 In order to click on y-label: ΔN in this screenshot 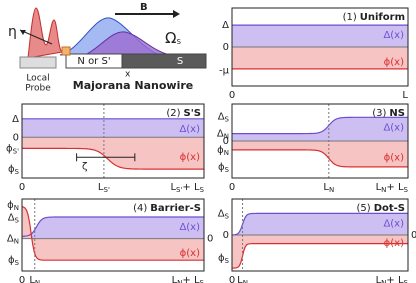, I will do `click(13, 240)`.